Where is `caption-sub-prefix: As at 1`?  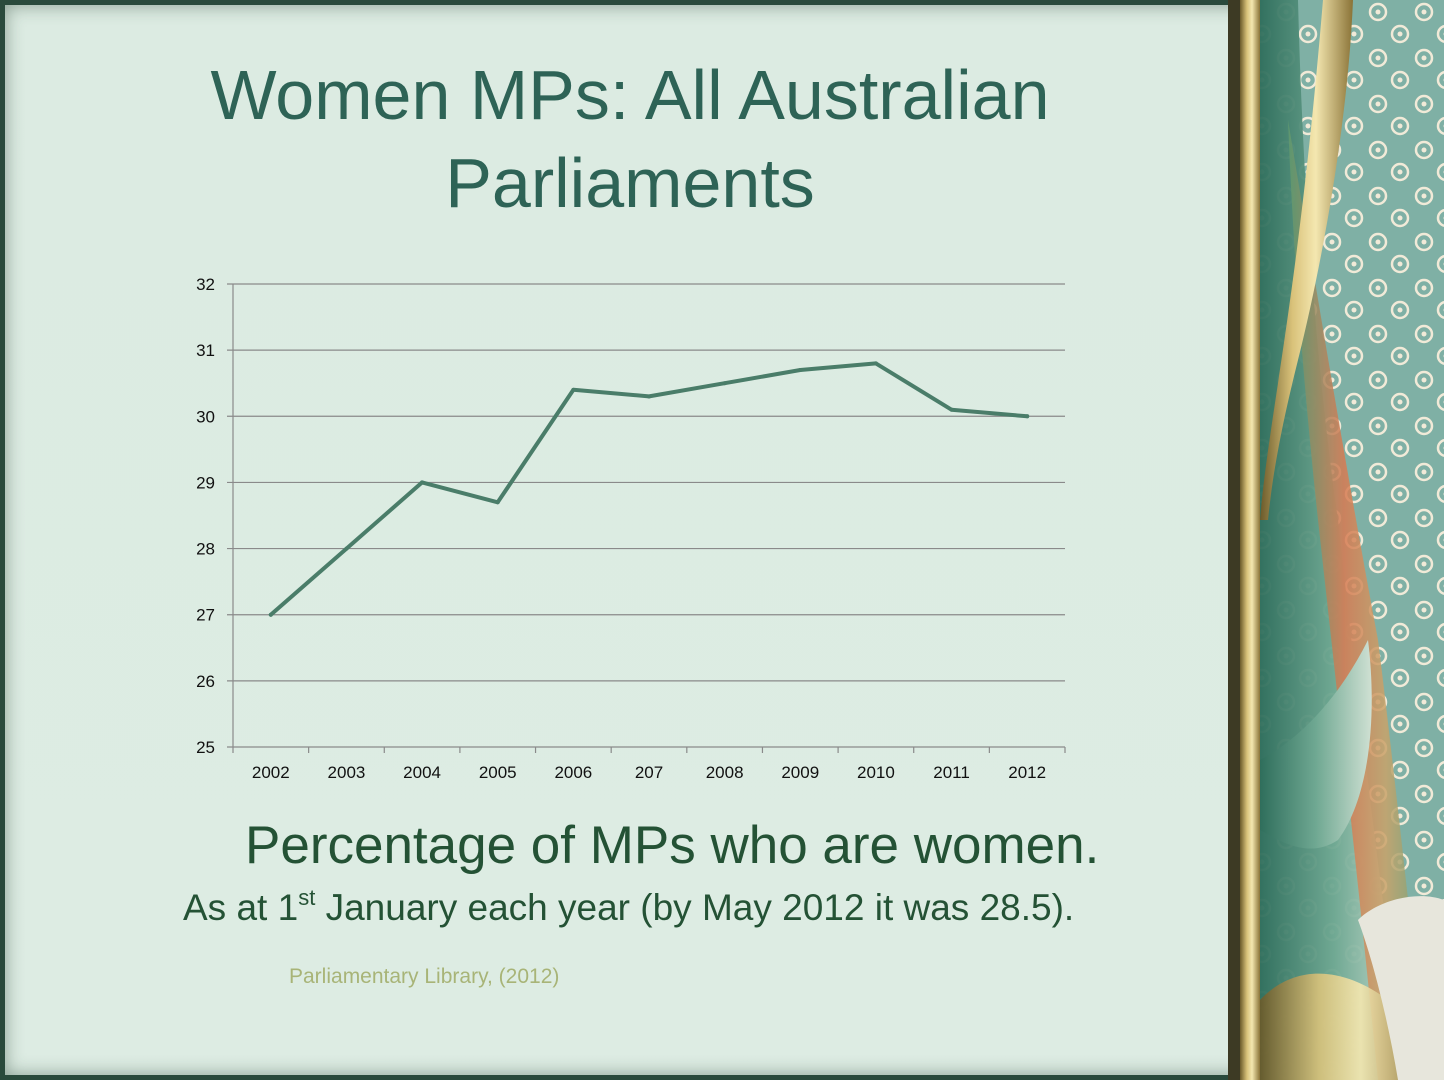 caption-sub-prefix: As at 1 is located at coordinates (241, 907).